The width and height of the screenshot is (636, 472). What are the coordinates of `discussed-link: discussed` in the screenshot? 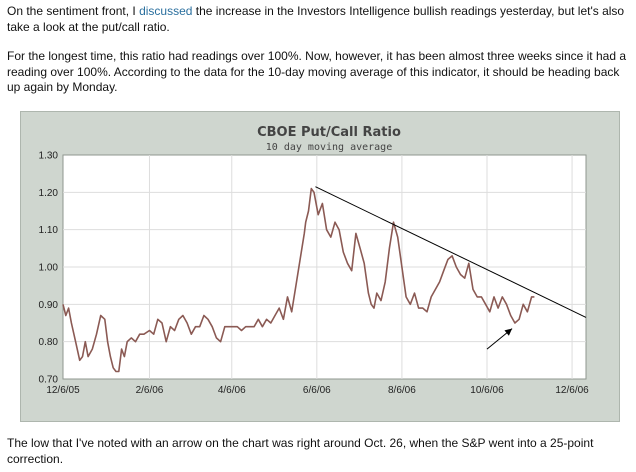 It's located at (166, 11).